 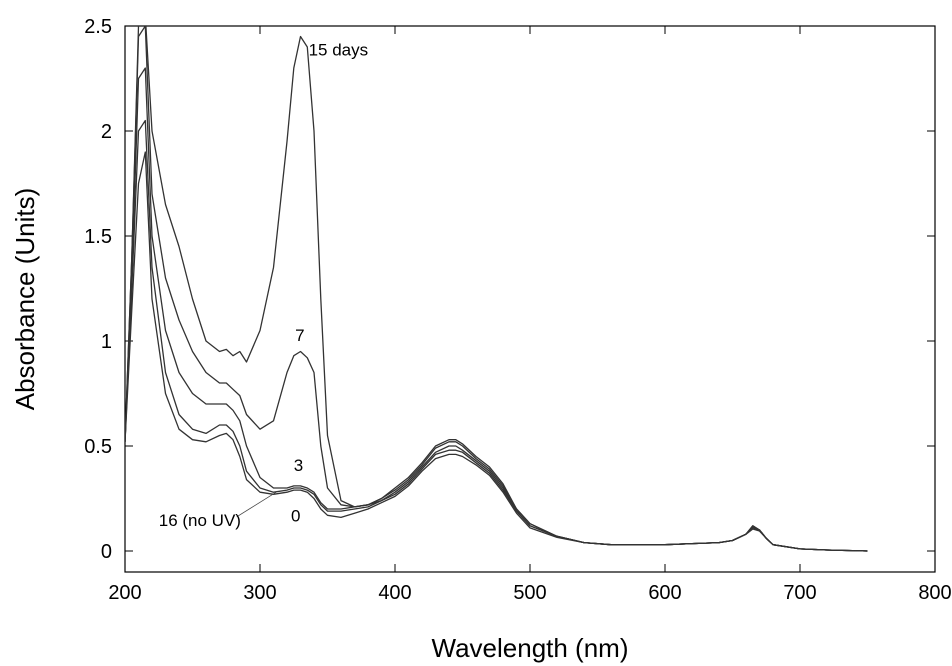 What do you see at coordinates (529, 593) in the screenshot?
I see `x-tick-label: 500` at bounding box center [529, 593].